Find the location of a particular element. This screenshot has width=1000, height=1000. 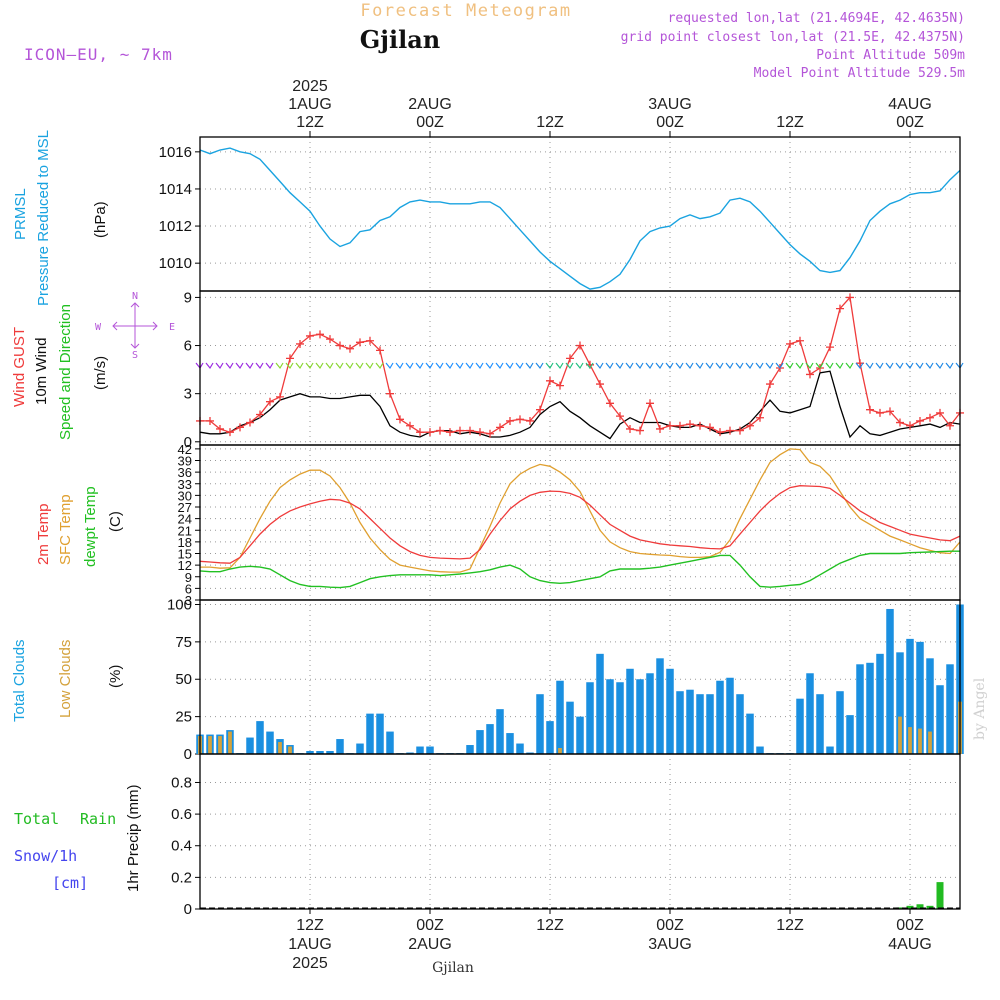

panel-wind: 0 3 6 9 is located at coordinates (574, 370).